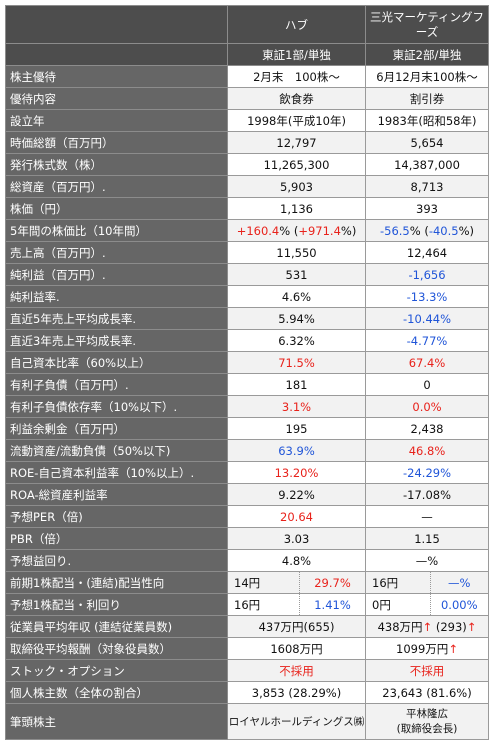 This screenshot has width=493, height=748. Describe the element at coordinates (399, 582) in the screenshot. I see `dividend-b: 16円` at that location.